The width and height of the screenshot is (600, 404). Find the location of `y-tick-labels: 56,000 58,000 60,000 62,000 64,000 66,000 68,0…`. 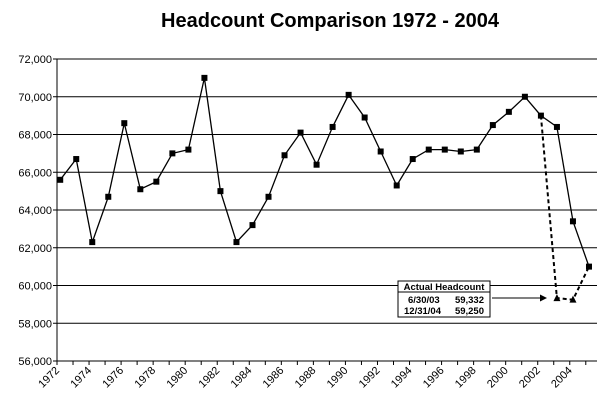

y-tick-labels: 56,000 58,000 60,000 62,000 64,000 66,000 68,0… is located at coordinates (35, 211).